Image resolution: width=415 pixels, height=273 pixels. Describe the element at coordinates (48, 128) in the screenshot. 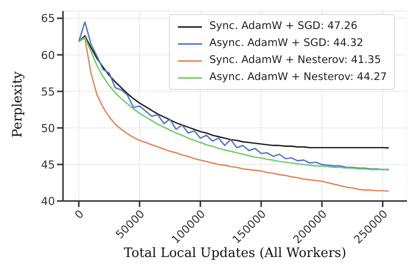

I see `y-tick-label: 50` at that location.